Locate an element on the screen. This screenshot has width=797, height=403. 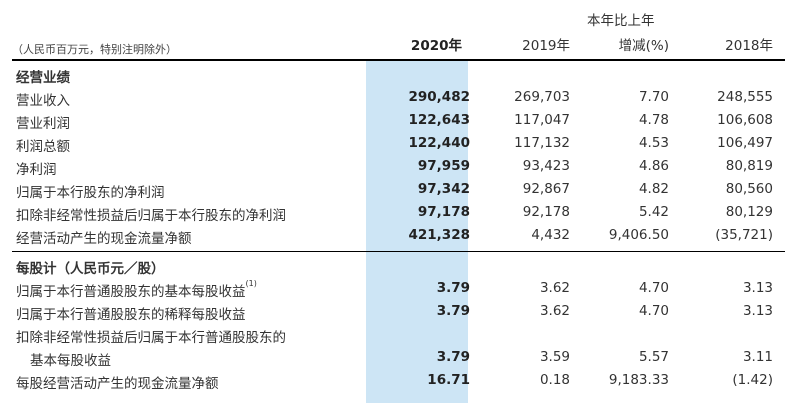
value-change: 5.42 is located at coordinates (653, 212).